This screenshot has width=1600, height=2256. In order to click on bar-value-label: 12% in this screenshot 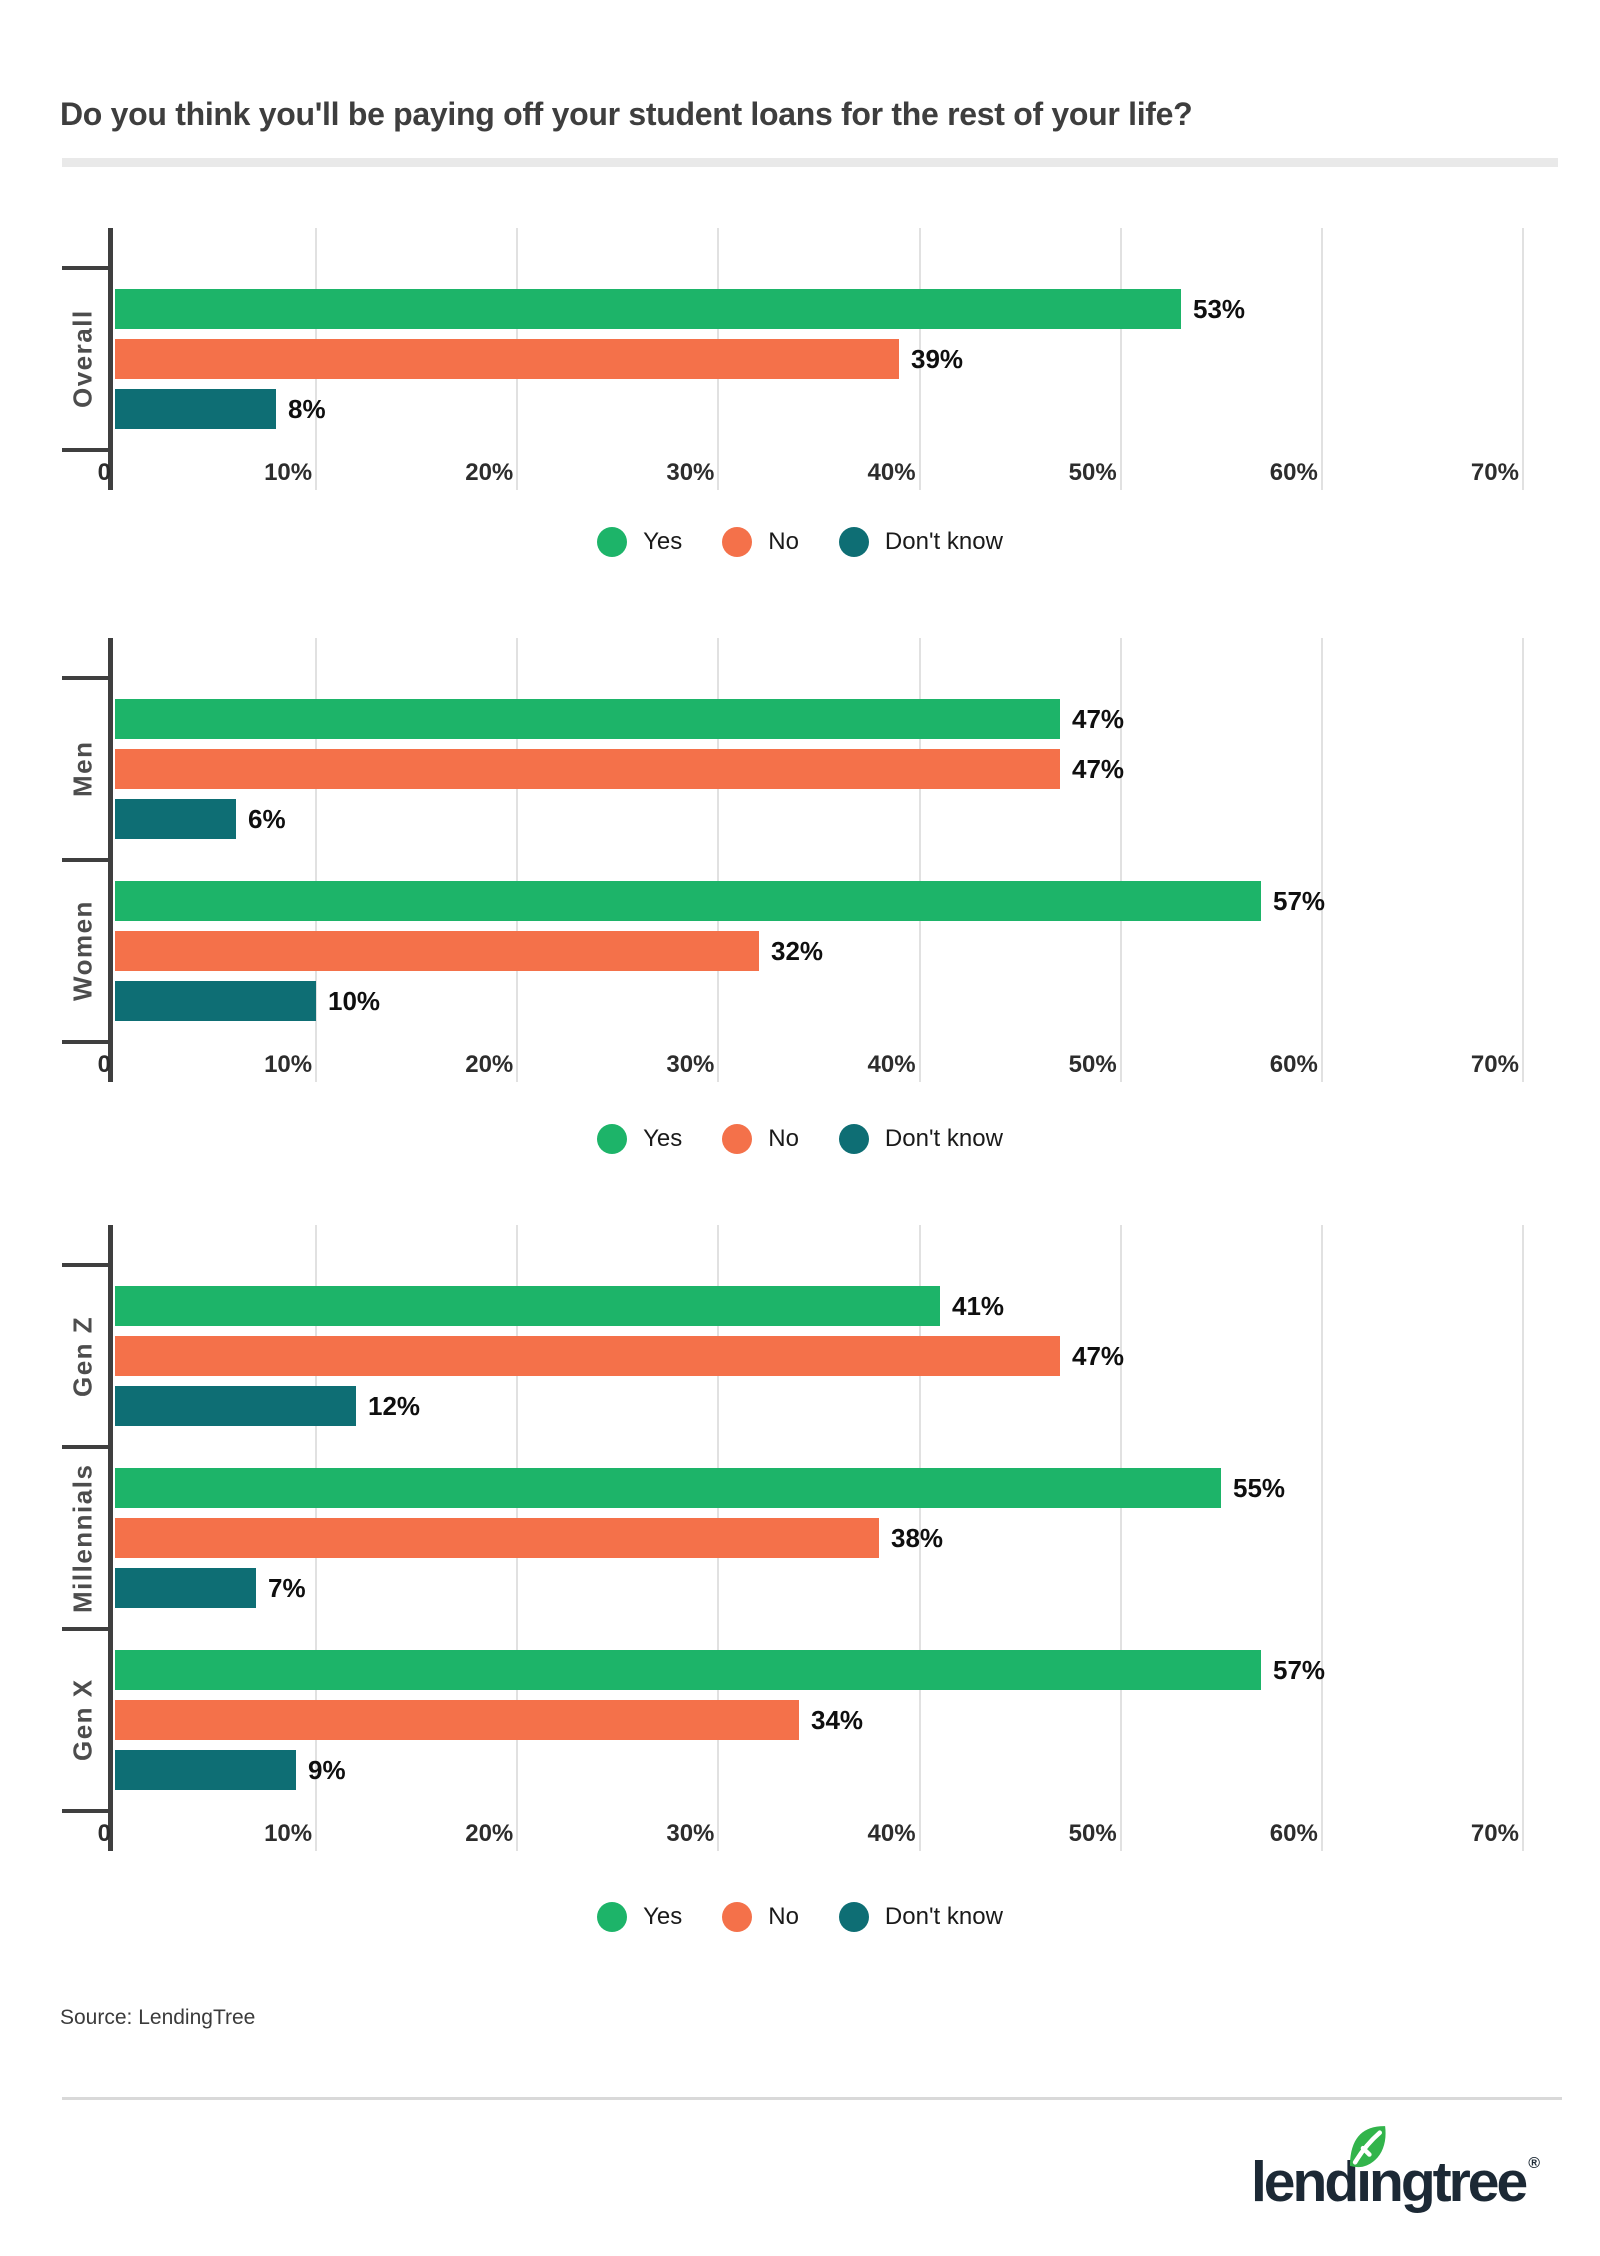, I will do `click(394, 1406)`.